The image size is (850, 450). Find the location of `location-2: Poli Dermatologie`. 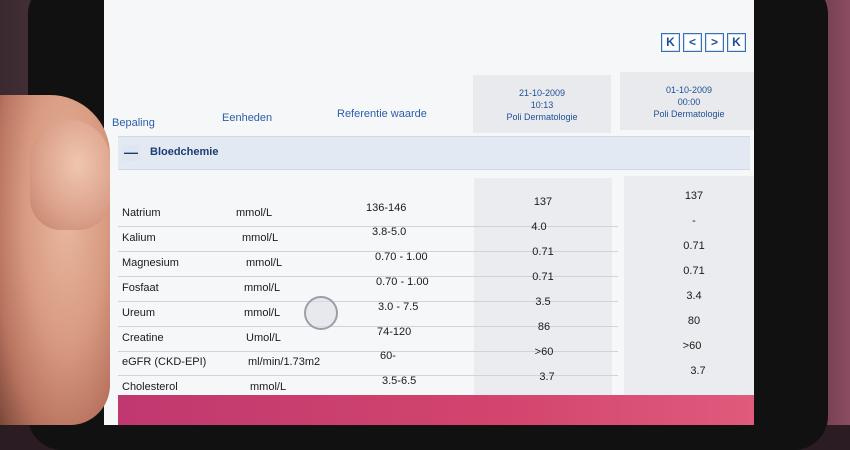

location-2: Poli Dermatologie is located at coordinates (689, 114).